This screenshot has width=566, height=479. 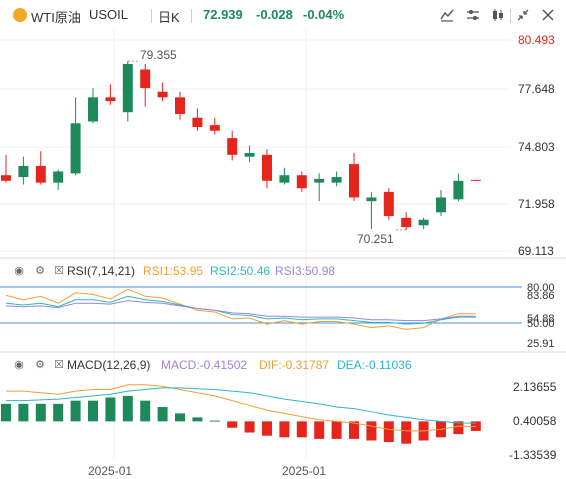 What do you see at coordinates (541, 344) in the screenshot?
I see `rsi-tick: 25.91` at bounding box center [541, 344].